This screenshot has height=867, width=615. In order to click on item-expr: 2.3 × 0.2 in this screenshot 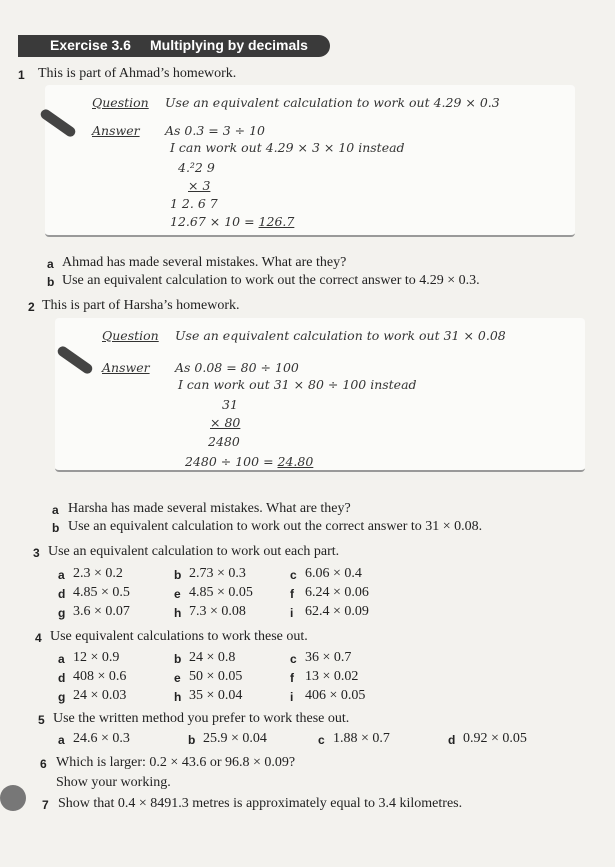, I will do `click(98, 573)`.